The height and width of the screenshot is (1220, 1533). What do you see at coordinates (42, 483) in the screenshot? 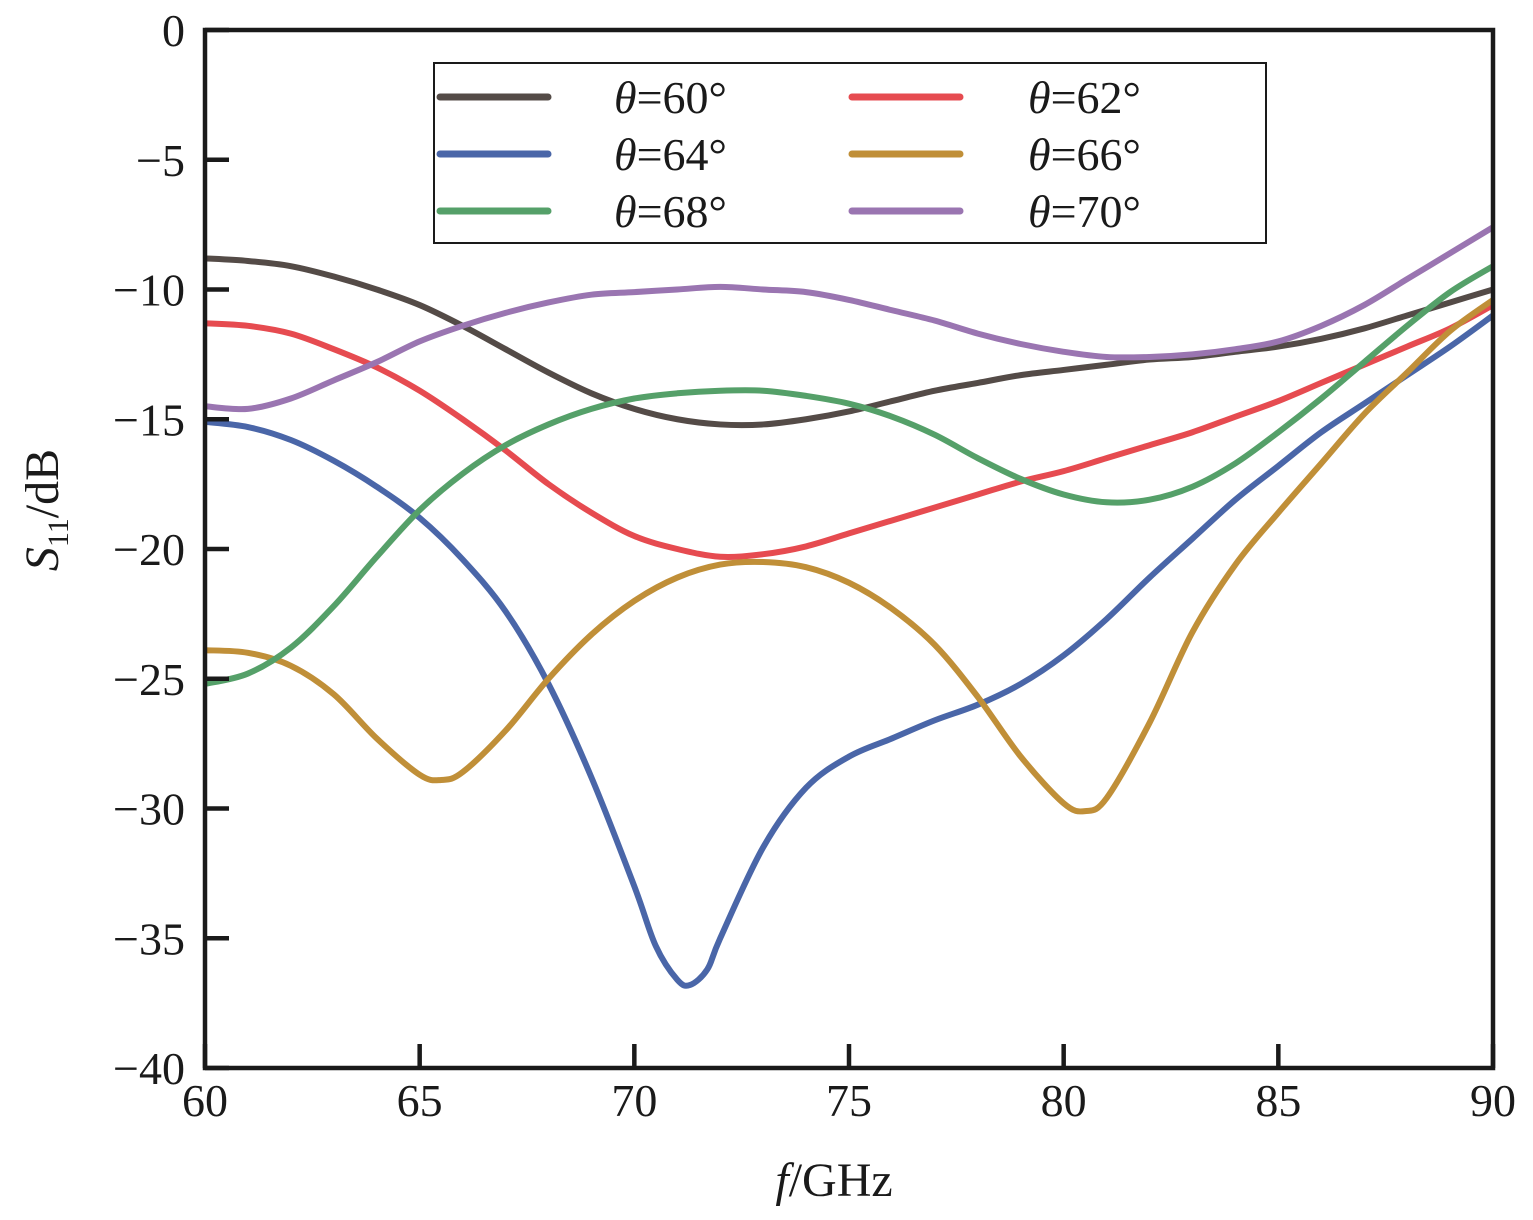
I see `y-axis-unit: /dB` at bounding box center [42, 483].